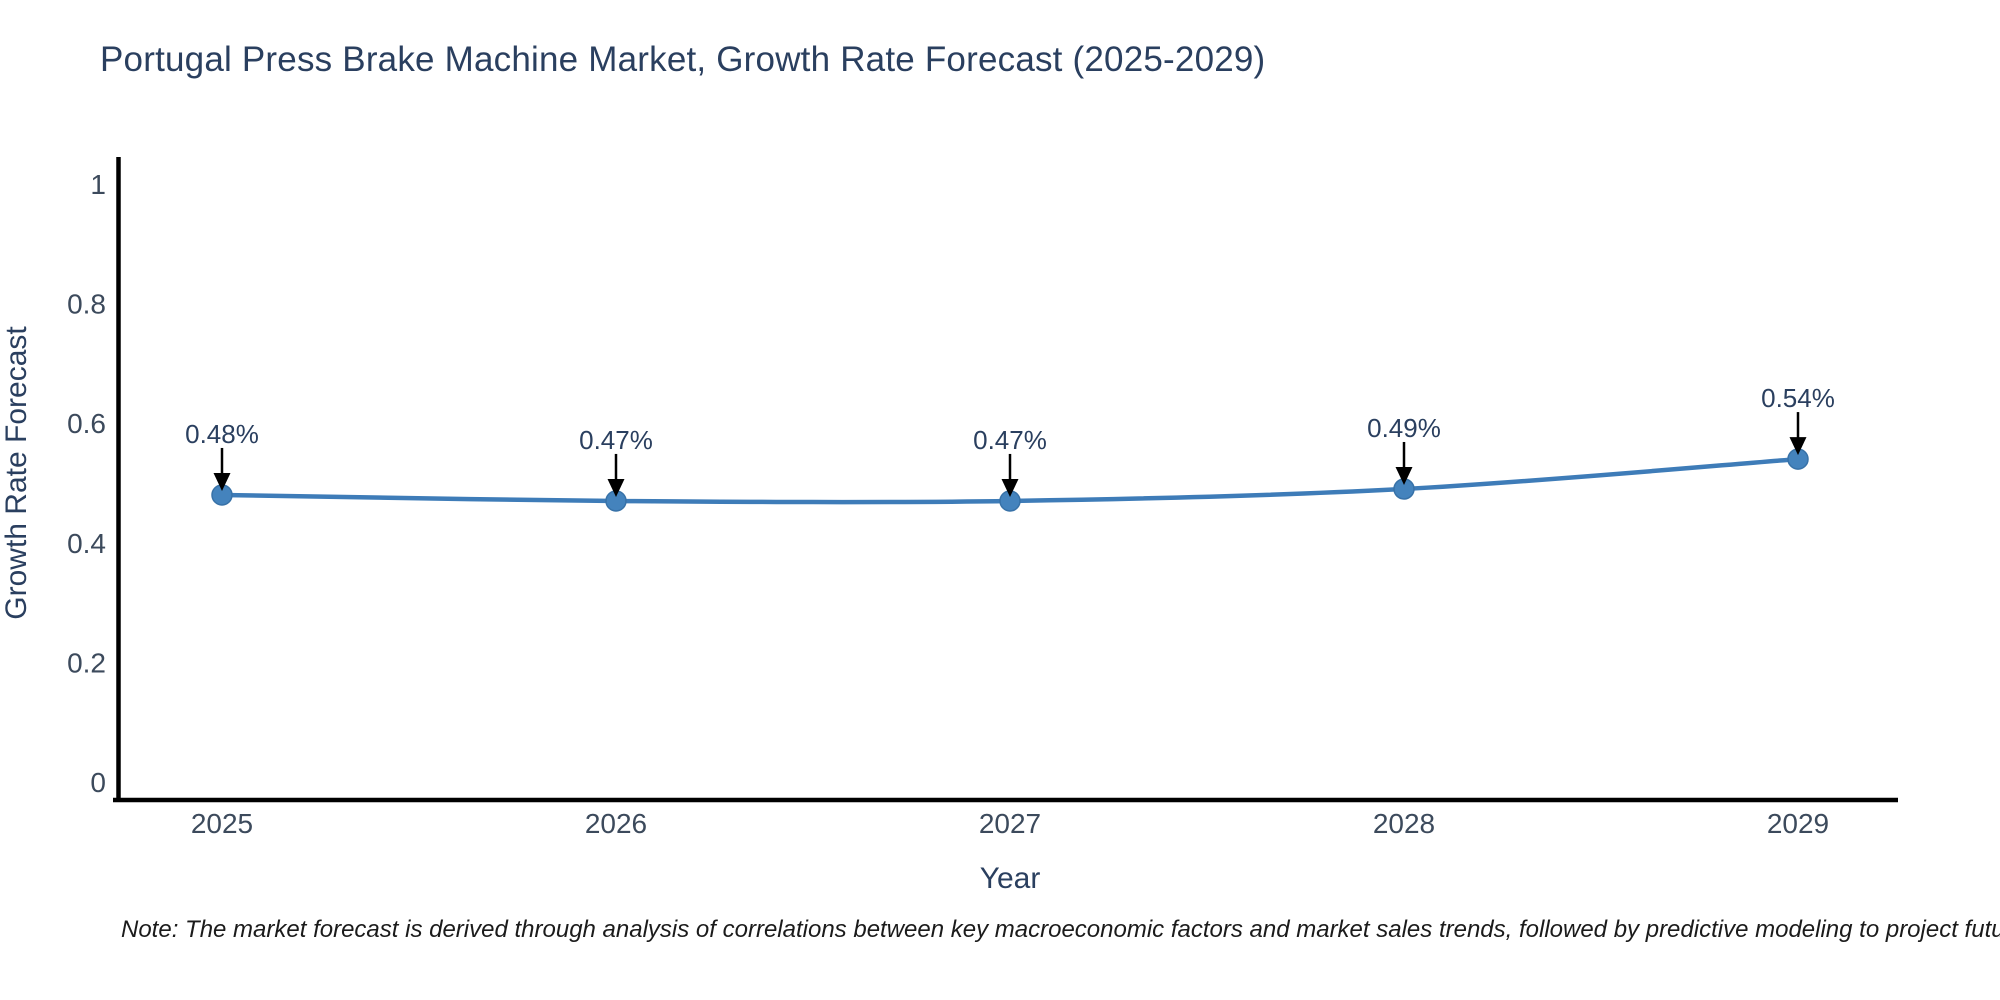  Describe the element at coordinates (86, 423) in the screenshot. I see `y-tick-label: 0.6` at that location.